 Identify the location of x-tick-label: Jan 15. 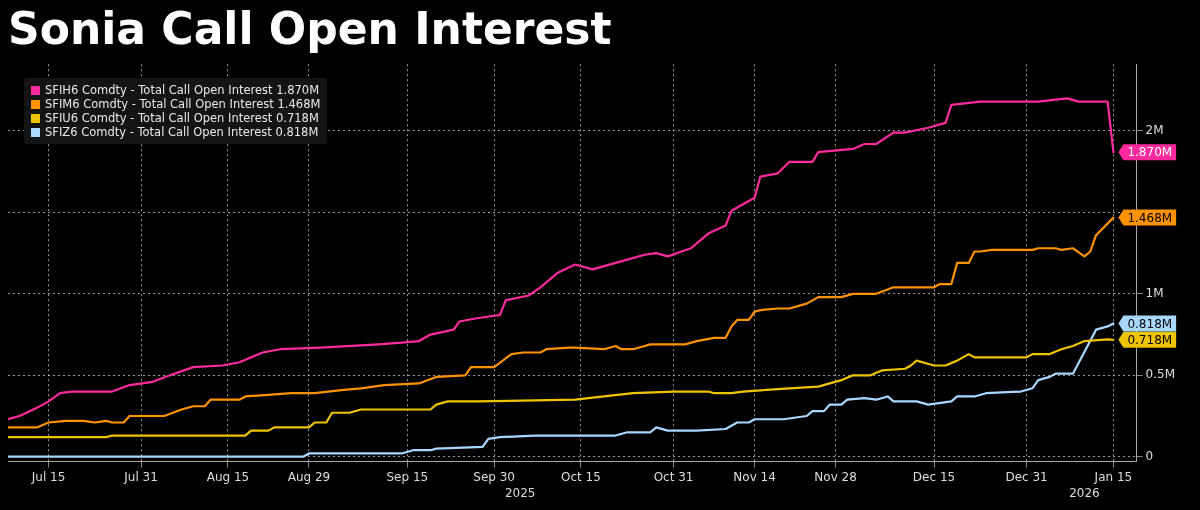
(1113, 476).